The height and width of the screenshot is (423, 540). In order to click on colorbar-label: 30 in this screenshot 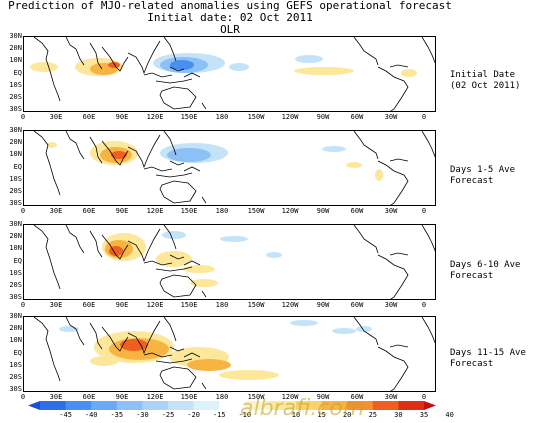, I will do `click(398, 415)`.